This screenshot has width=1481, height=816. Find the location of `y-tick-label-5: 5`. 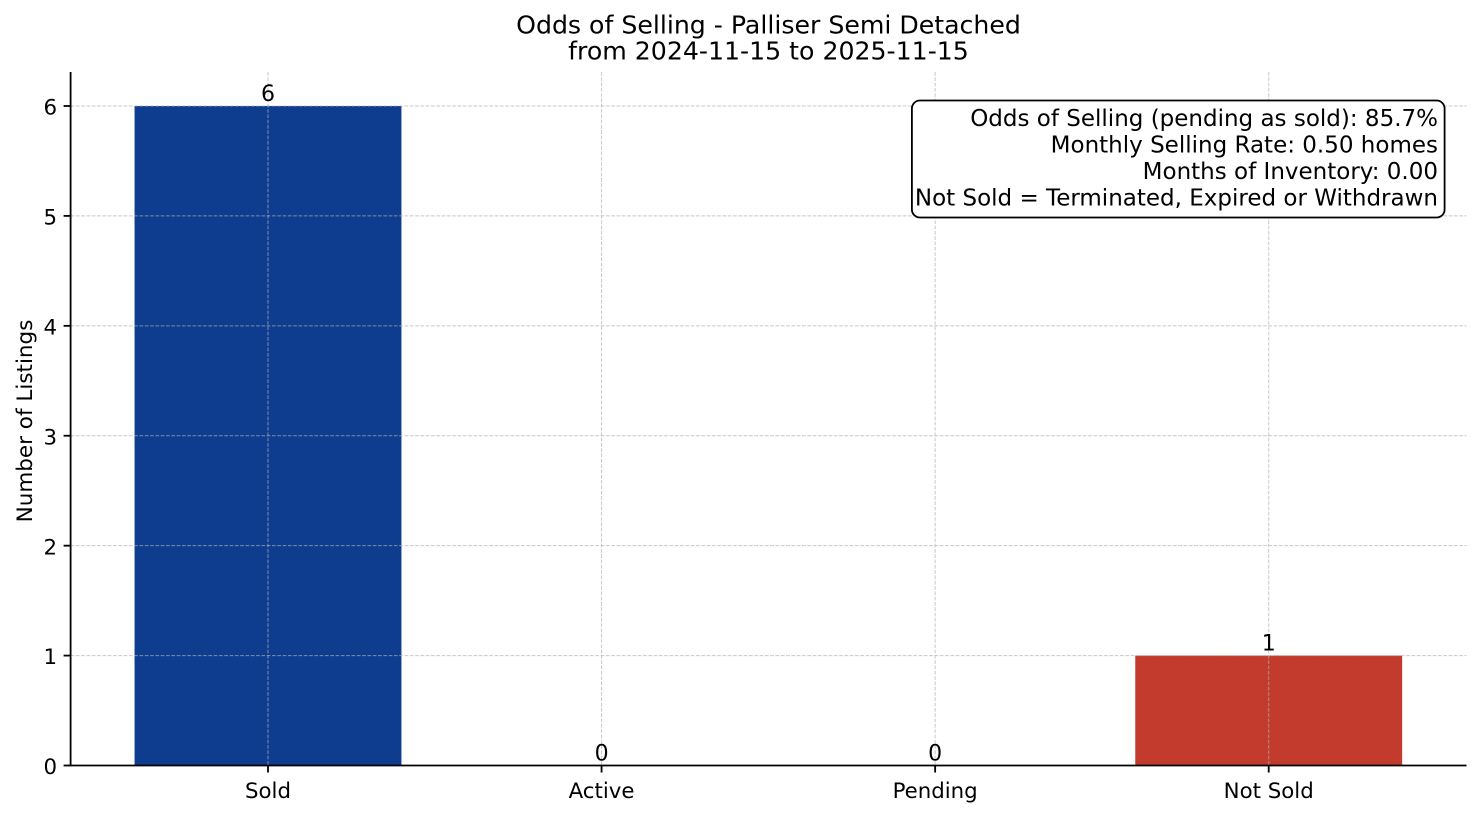

y-tick-label-5: 5 is located at coordinates (50, 218).